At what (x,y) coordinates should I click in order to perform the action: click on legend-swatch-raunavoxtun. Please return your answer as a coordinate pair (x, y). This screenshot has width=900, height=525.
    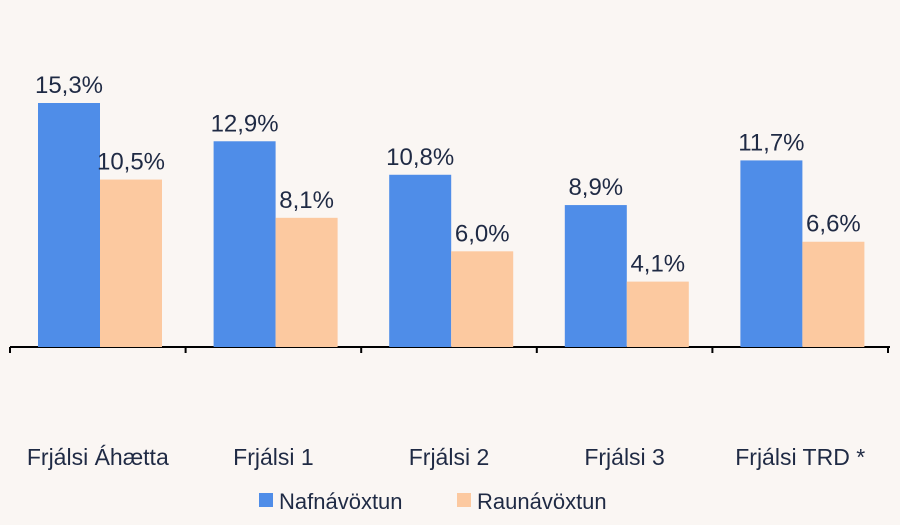
    Looking at the image, I should click on (464, 500).